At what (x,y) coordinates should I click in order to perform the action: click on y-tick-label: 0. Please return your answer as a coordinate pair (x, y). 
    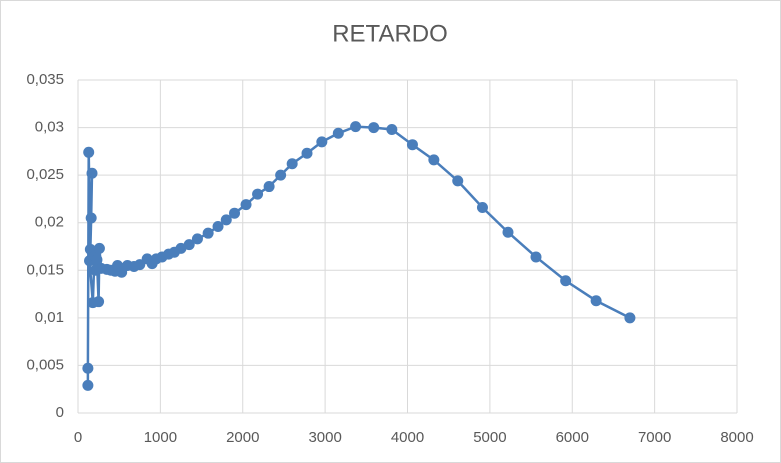
    Looking at the image, I should click on (60, 412).